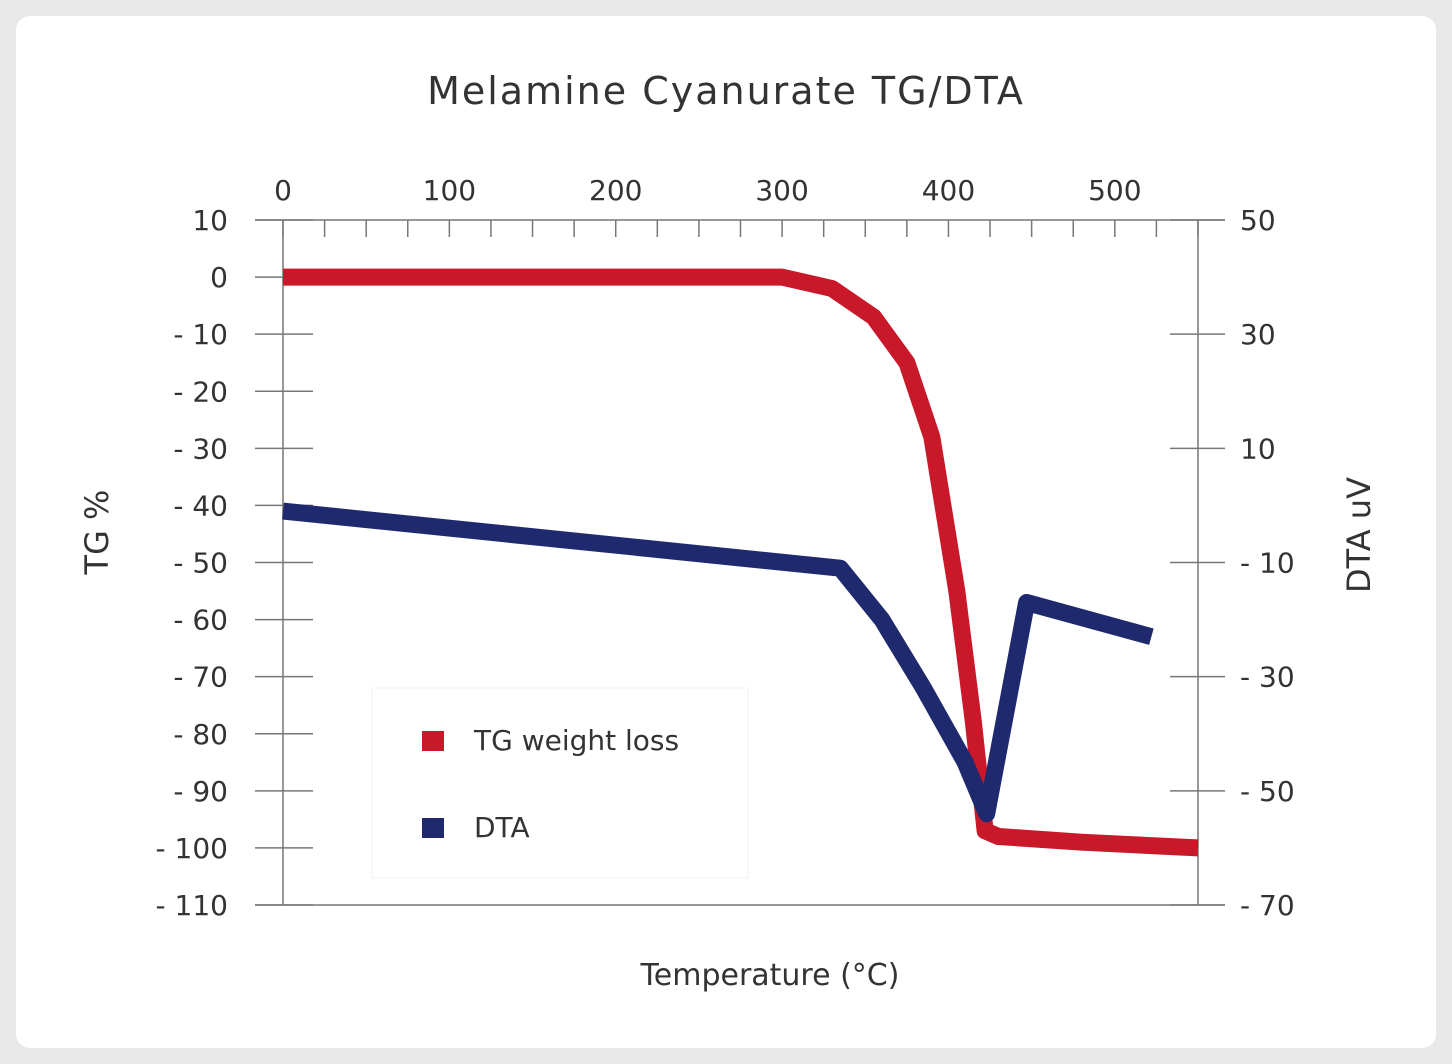  Describe the element at coordinates (200, 791) in the screenshot. I see `y-tick-label: - 90` at that location.